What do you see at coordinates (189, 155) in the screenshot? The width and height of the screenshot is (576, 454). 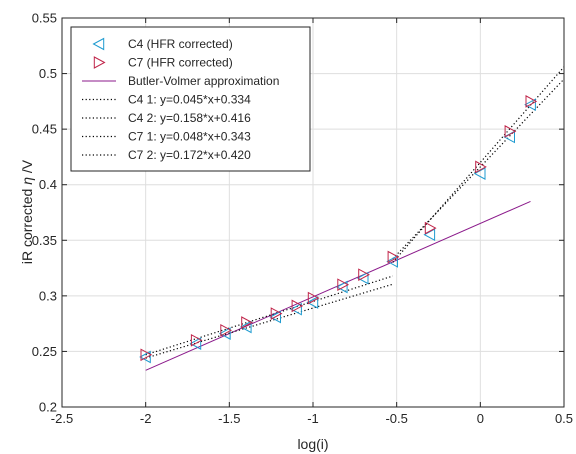 I see `legend-label: C7 2: y=0.172*x+0.420` at bounding box center [189, 155].